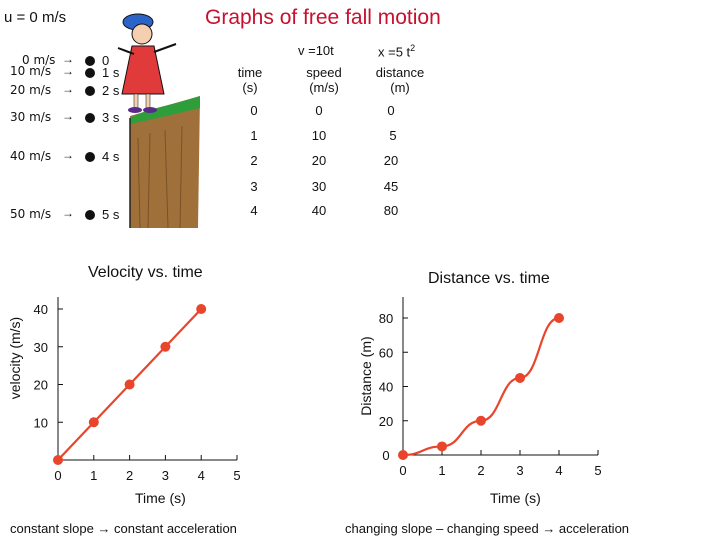 This screenshot has width=720, height=540. What do you see at coordinates (111, 72) in the screenshot?
I see `time-label: 1 s` at bounding box center [111, 72].